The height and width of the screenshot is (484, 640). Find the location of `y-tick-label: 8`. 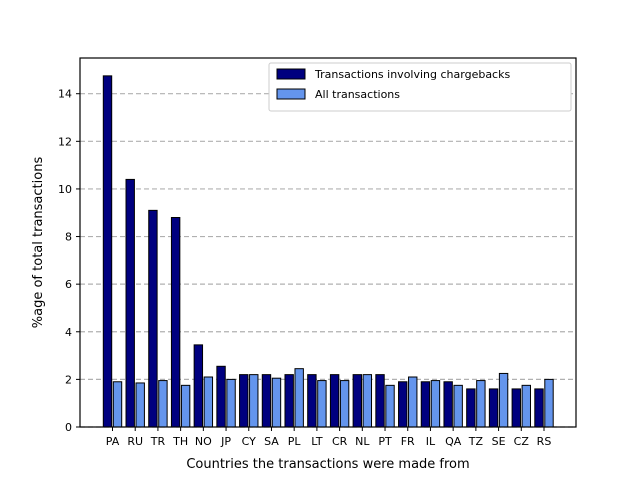

y-tick-label: 8 is located at coordinates (68, 237).